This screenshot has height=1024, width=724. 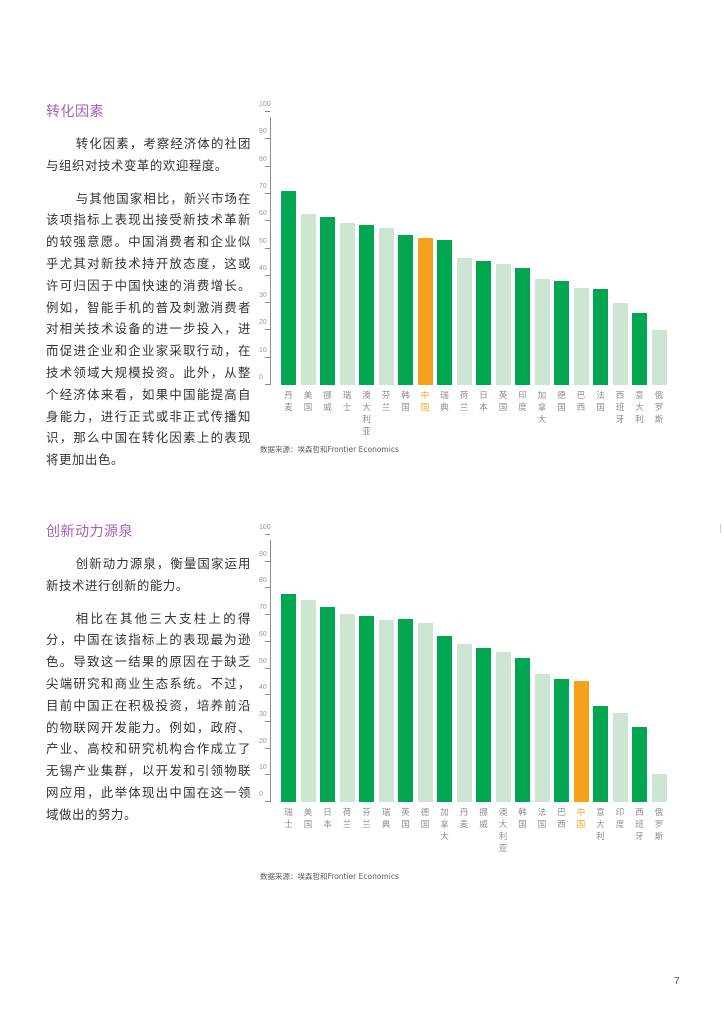 I want to click on x-category-label: 丹麦, so click(x=288, y=402).